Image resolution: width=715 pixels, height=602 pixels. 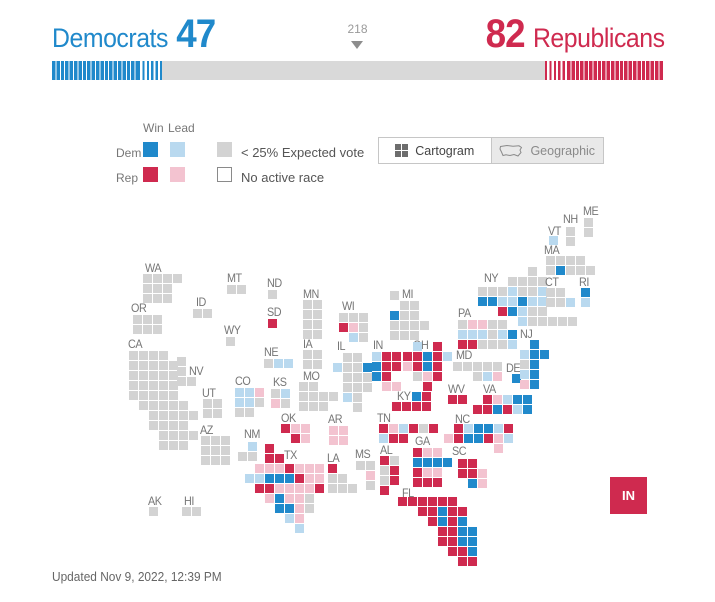 What do you see at coordinates (217, 413) in the screenshot?
I see `district-square-ut` at bounding box center [217, 413].